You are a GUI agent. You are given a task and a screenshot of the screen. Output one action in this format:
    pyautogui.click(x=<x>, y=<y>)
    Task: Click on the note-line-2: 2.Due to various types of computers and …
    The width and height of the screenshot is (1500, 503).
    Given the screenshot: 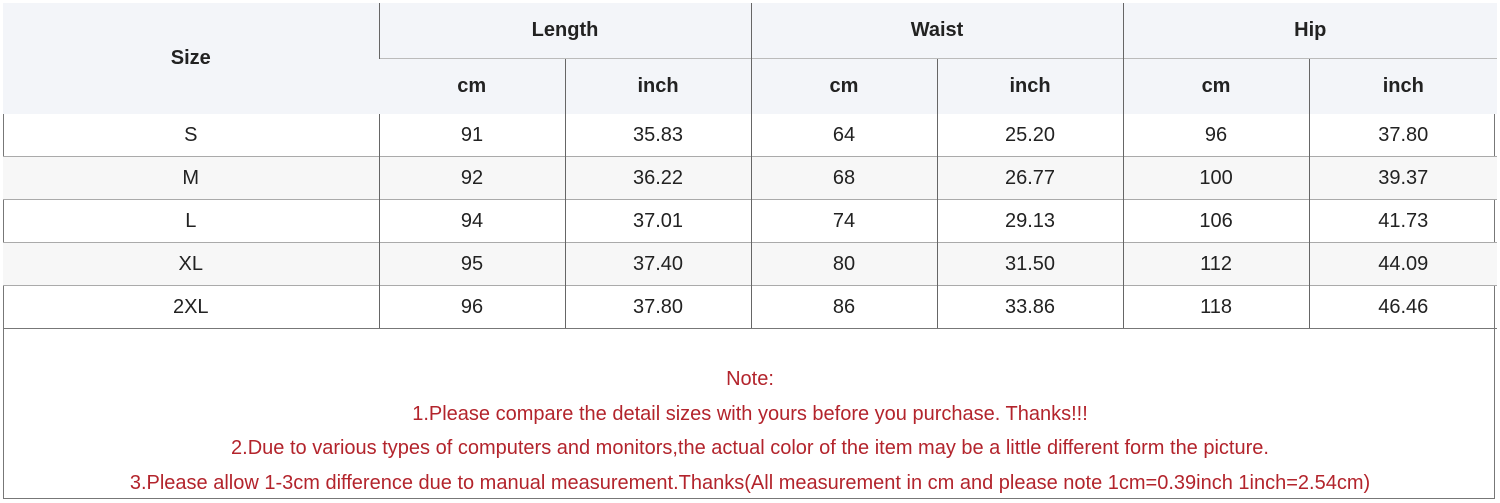 What is the action you would take?
    pyautogui.click(x=750, y=448)
    